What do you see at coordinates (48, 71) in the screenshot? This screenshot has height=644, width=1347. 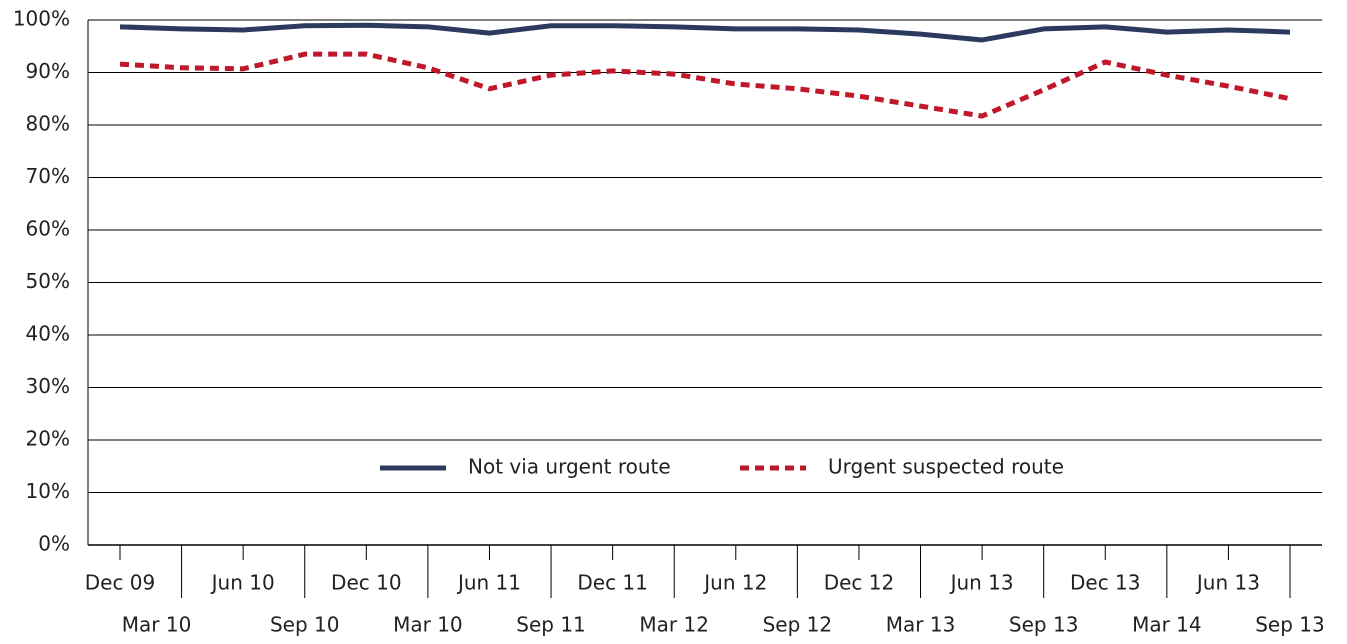 I see `y-tick-label: 90%` at bounding box center [48, 71].